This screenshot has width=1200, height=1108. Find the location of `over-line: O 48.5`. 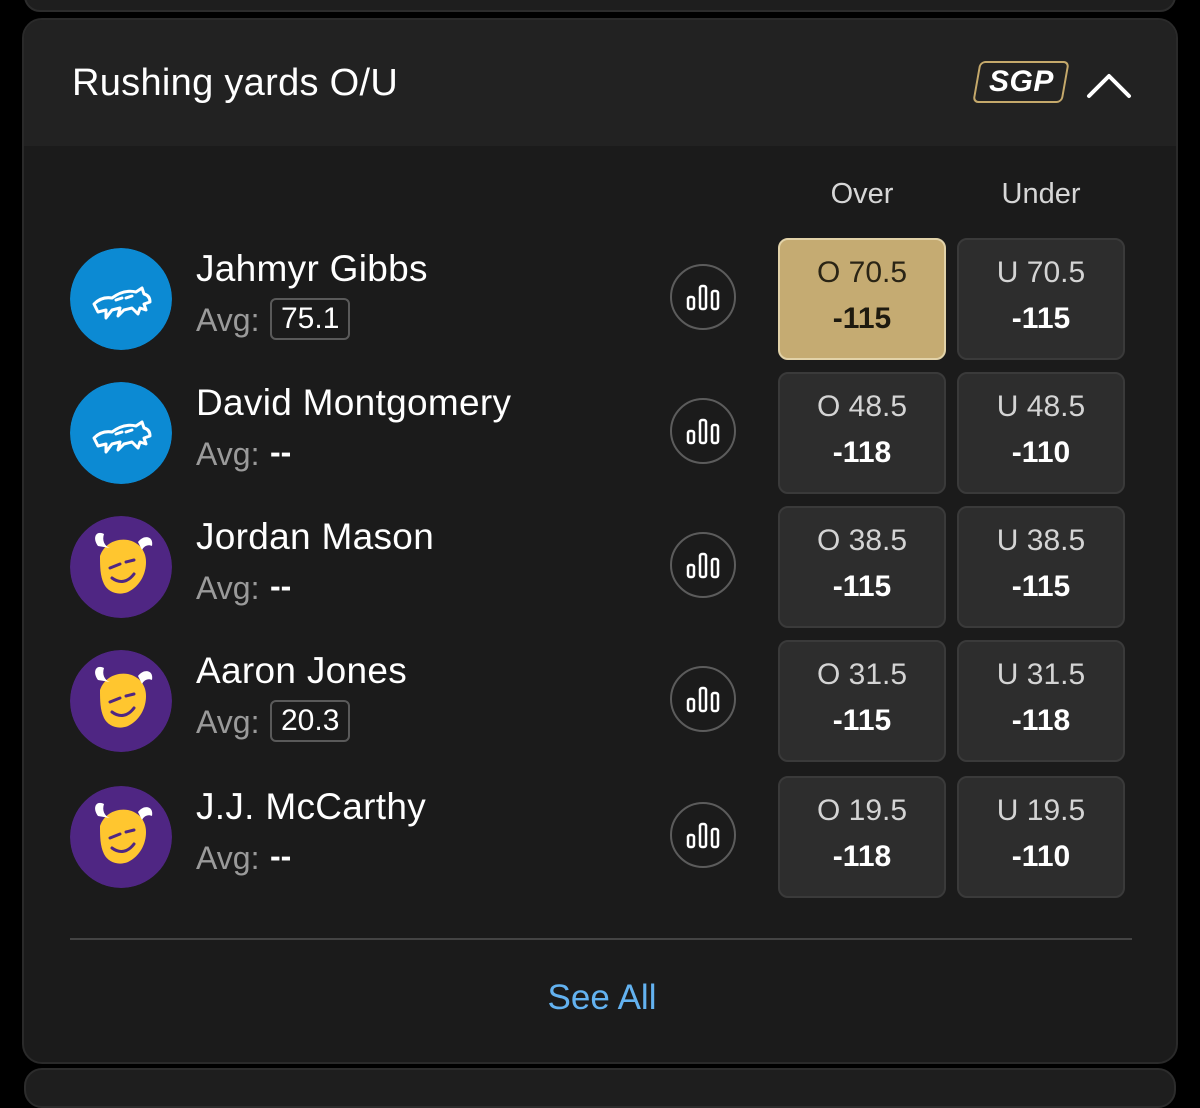

over-line: O 48.5 is located at coordinates (862, 406).